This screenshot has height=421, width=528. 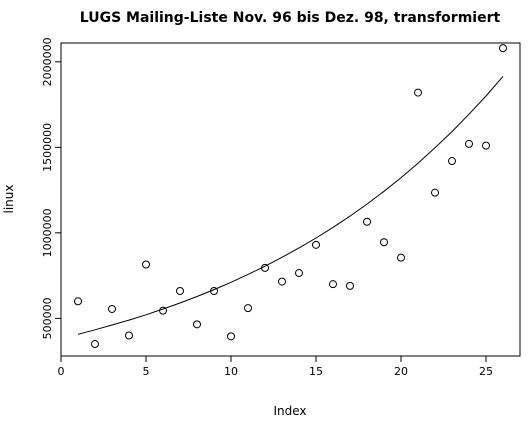 I want to click on y-axis: 500000 1000000 1500000 2000000, so click(x=51, y=188).